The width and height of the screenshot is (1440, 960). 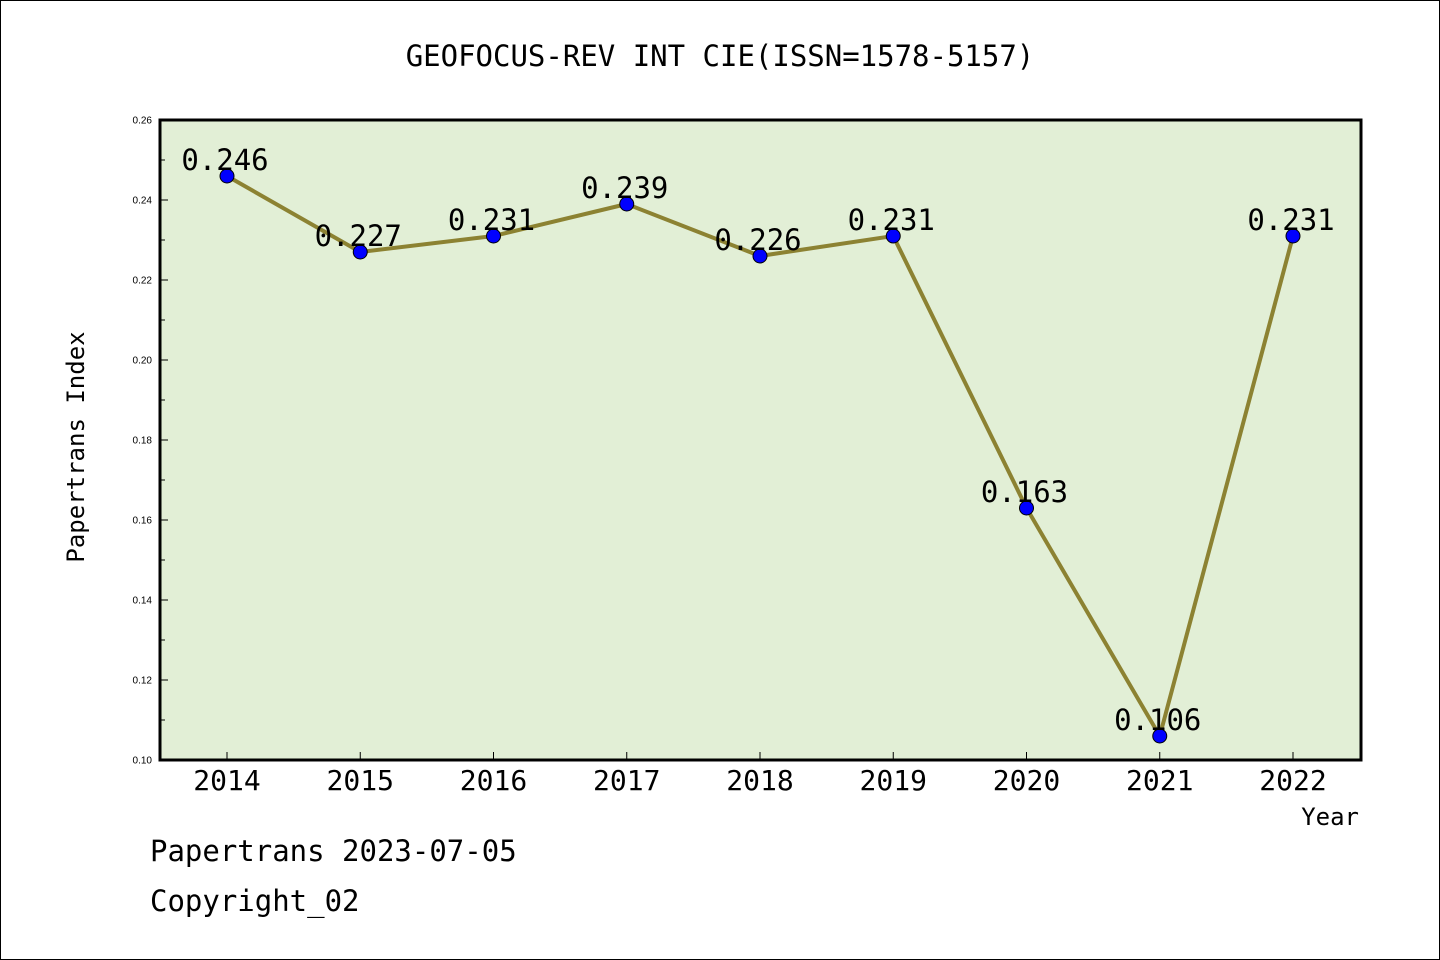 I want to click on chart-title: GEOFOCUS-REV INT CIE(ISSN=1578-5157), so click(x=720, y=56).